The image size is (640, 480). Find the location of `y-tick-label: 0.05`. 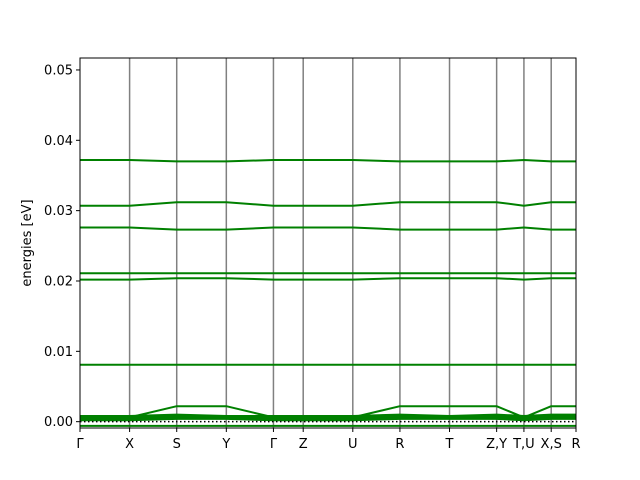

y-tick-label: 0.05 is located at coordinates (58, 70).